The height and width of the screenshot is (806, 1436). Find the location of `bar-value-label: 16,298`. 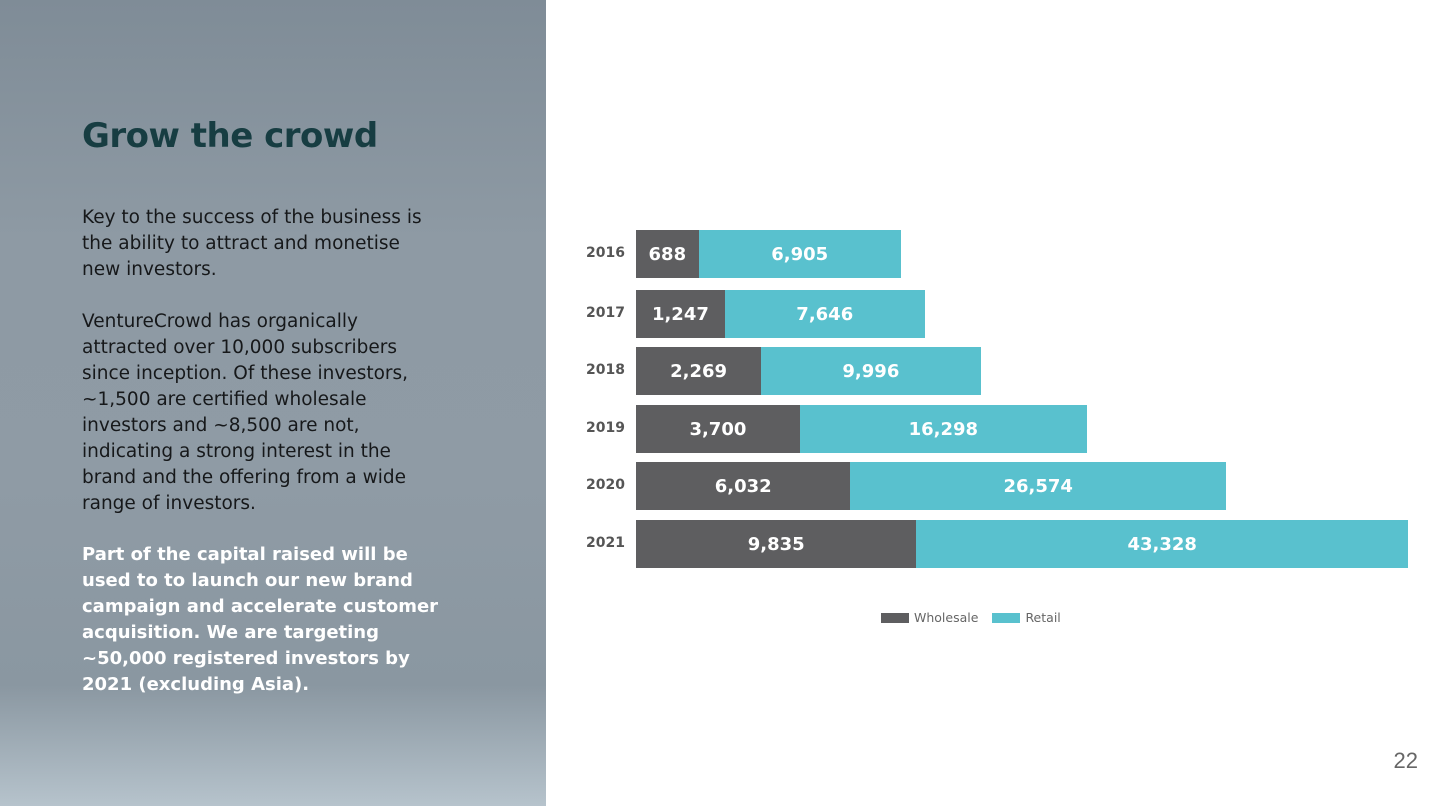

bar-value-label: 16,298 is located at coordinates (943, 429).